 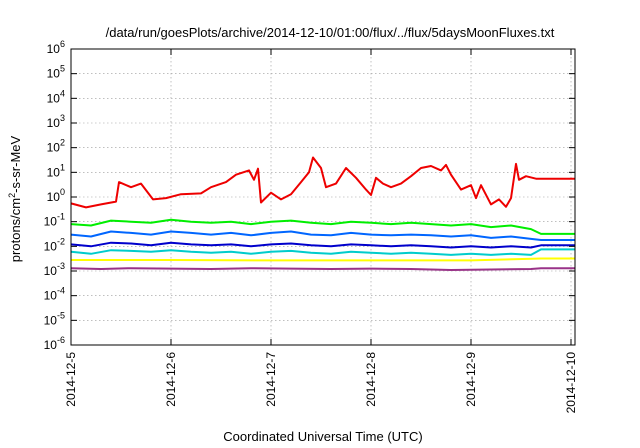 I want to click on y-tick-label: 10⁴, so click(x=56, y=96).